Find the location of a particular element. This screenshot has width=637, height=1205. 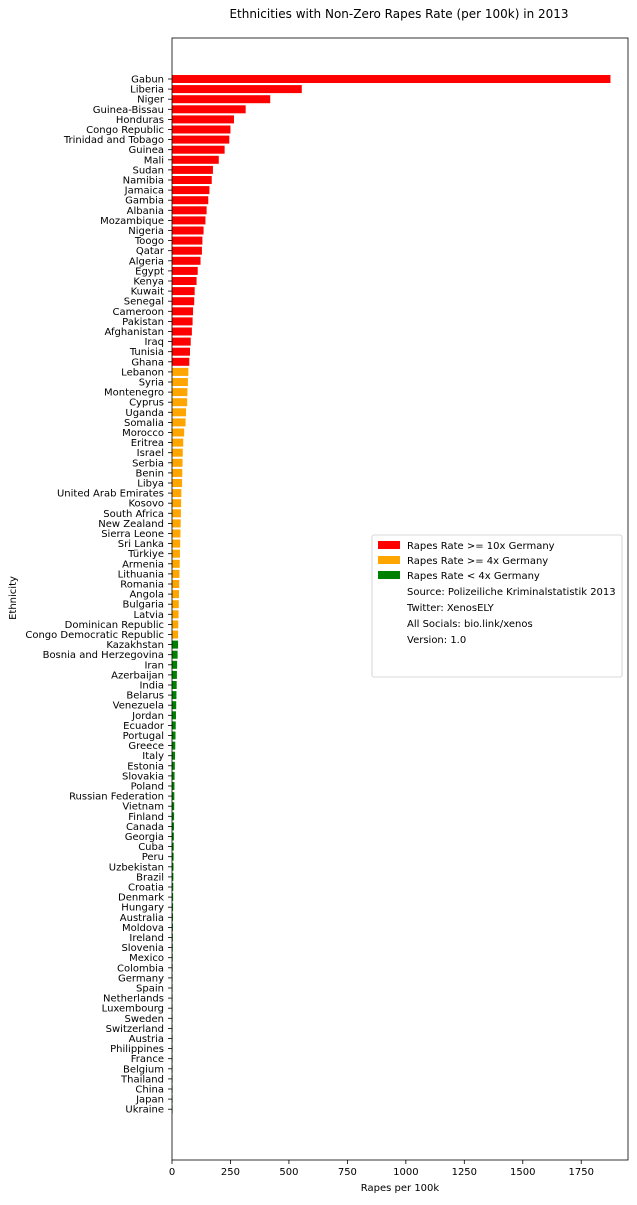

category-label: Qatar is located at coordinates (150, 251).